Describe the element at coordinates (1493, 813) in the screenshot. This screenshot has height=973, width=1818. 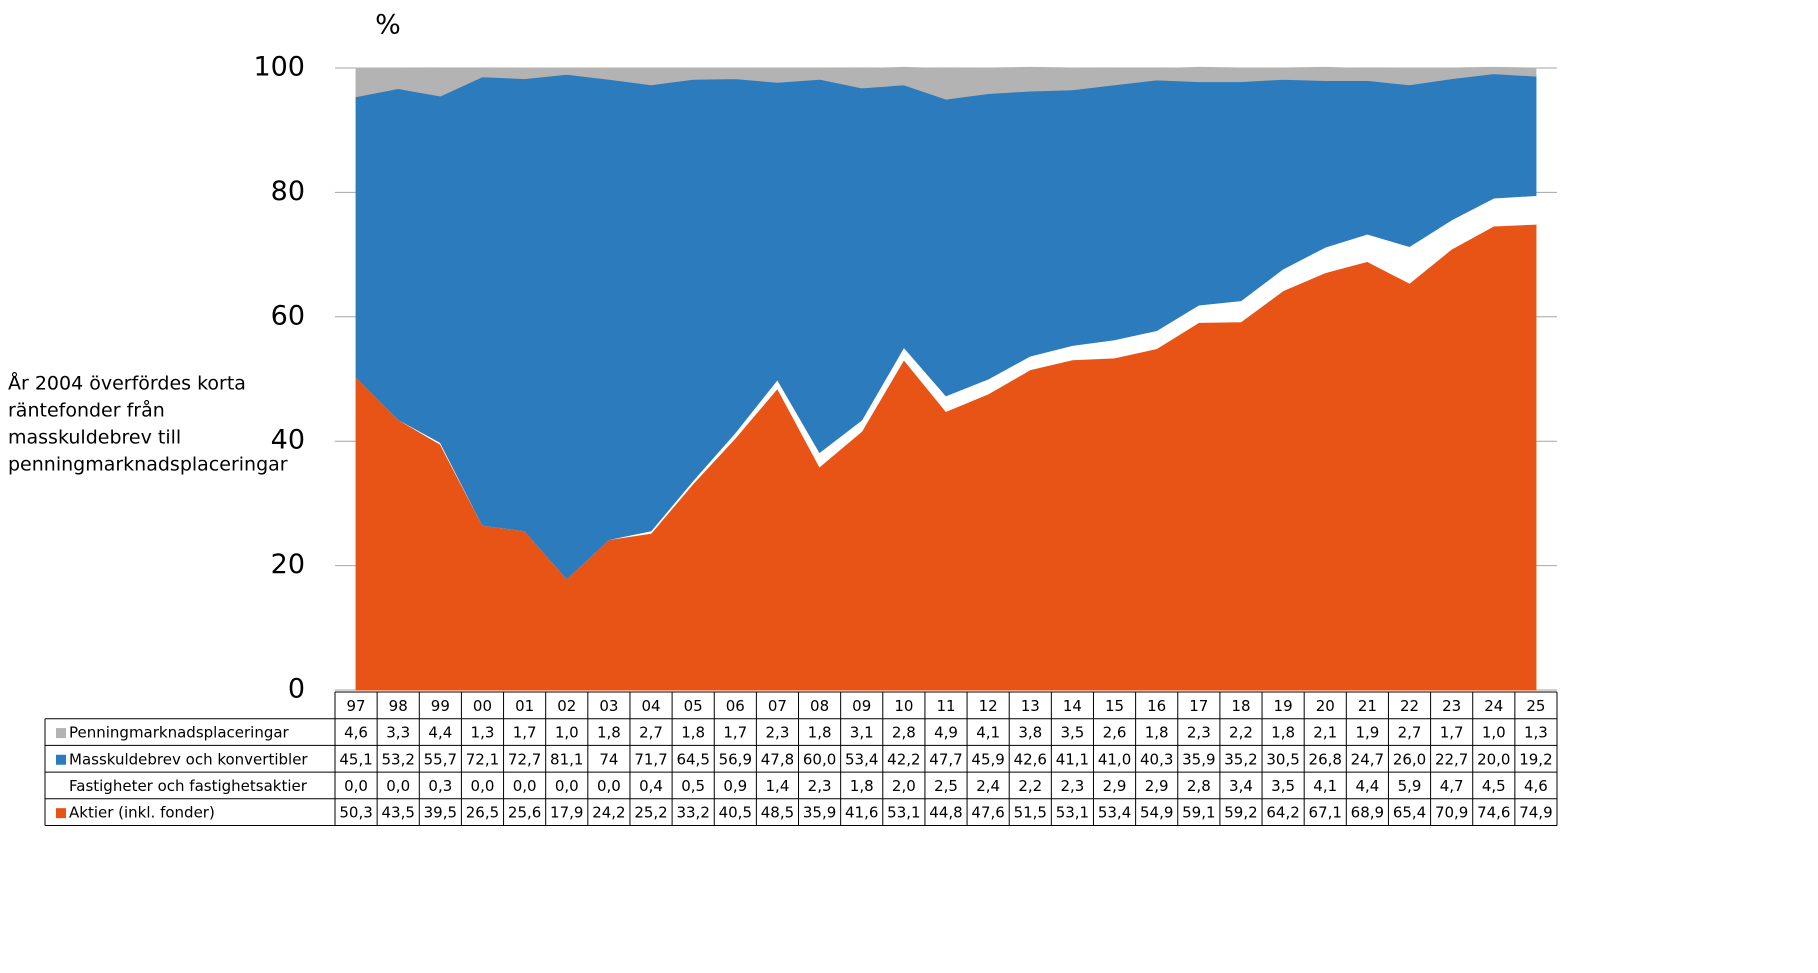
I see `table-value: 74,6` at that location.